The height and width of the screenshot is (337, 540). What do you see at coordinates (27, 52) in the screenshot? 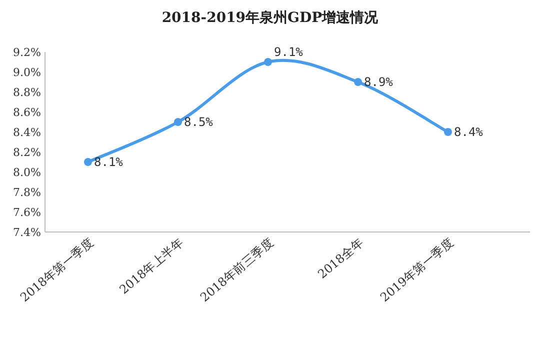
I see `y-tick-label: 9.2%` at bounding box center [27, 52].